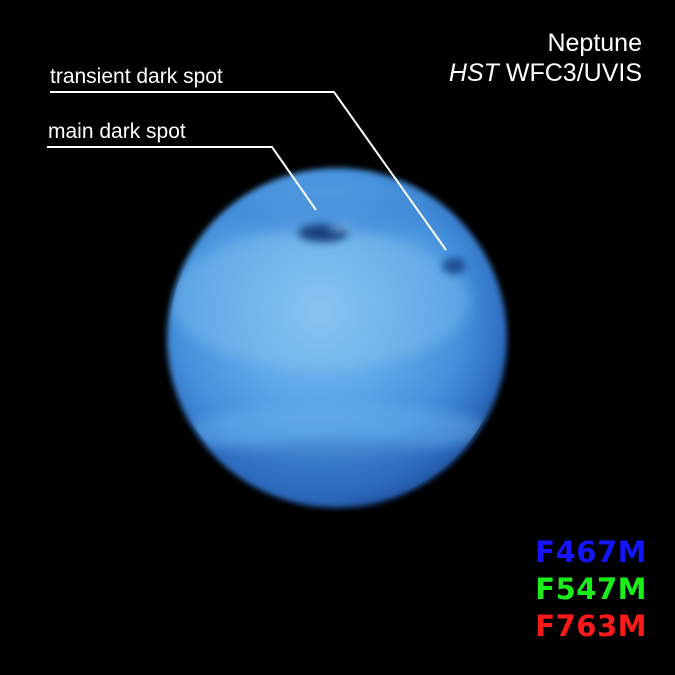 This screenshot has width=675, height=675. I want to click on southern-bright-band, so click(340, 430).